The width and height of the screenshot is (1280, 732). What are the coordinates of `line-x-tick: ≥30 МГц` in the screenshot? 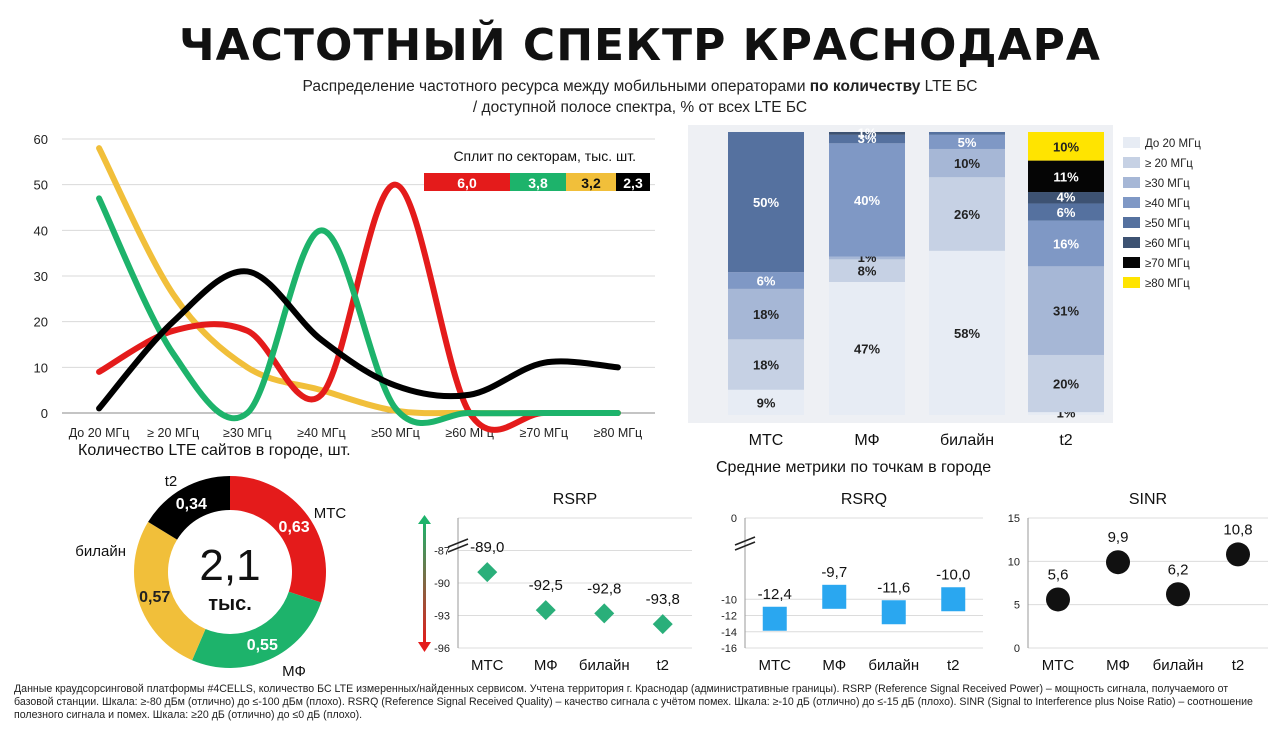 It's located at (247, 433).